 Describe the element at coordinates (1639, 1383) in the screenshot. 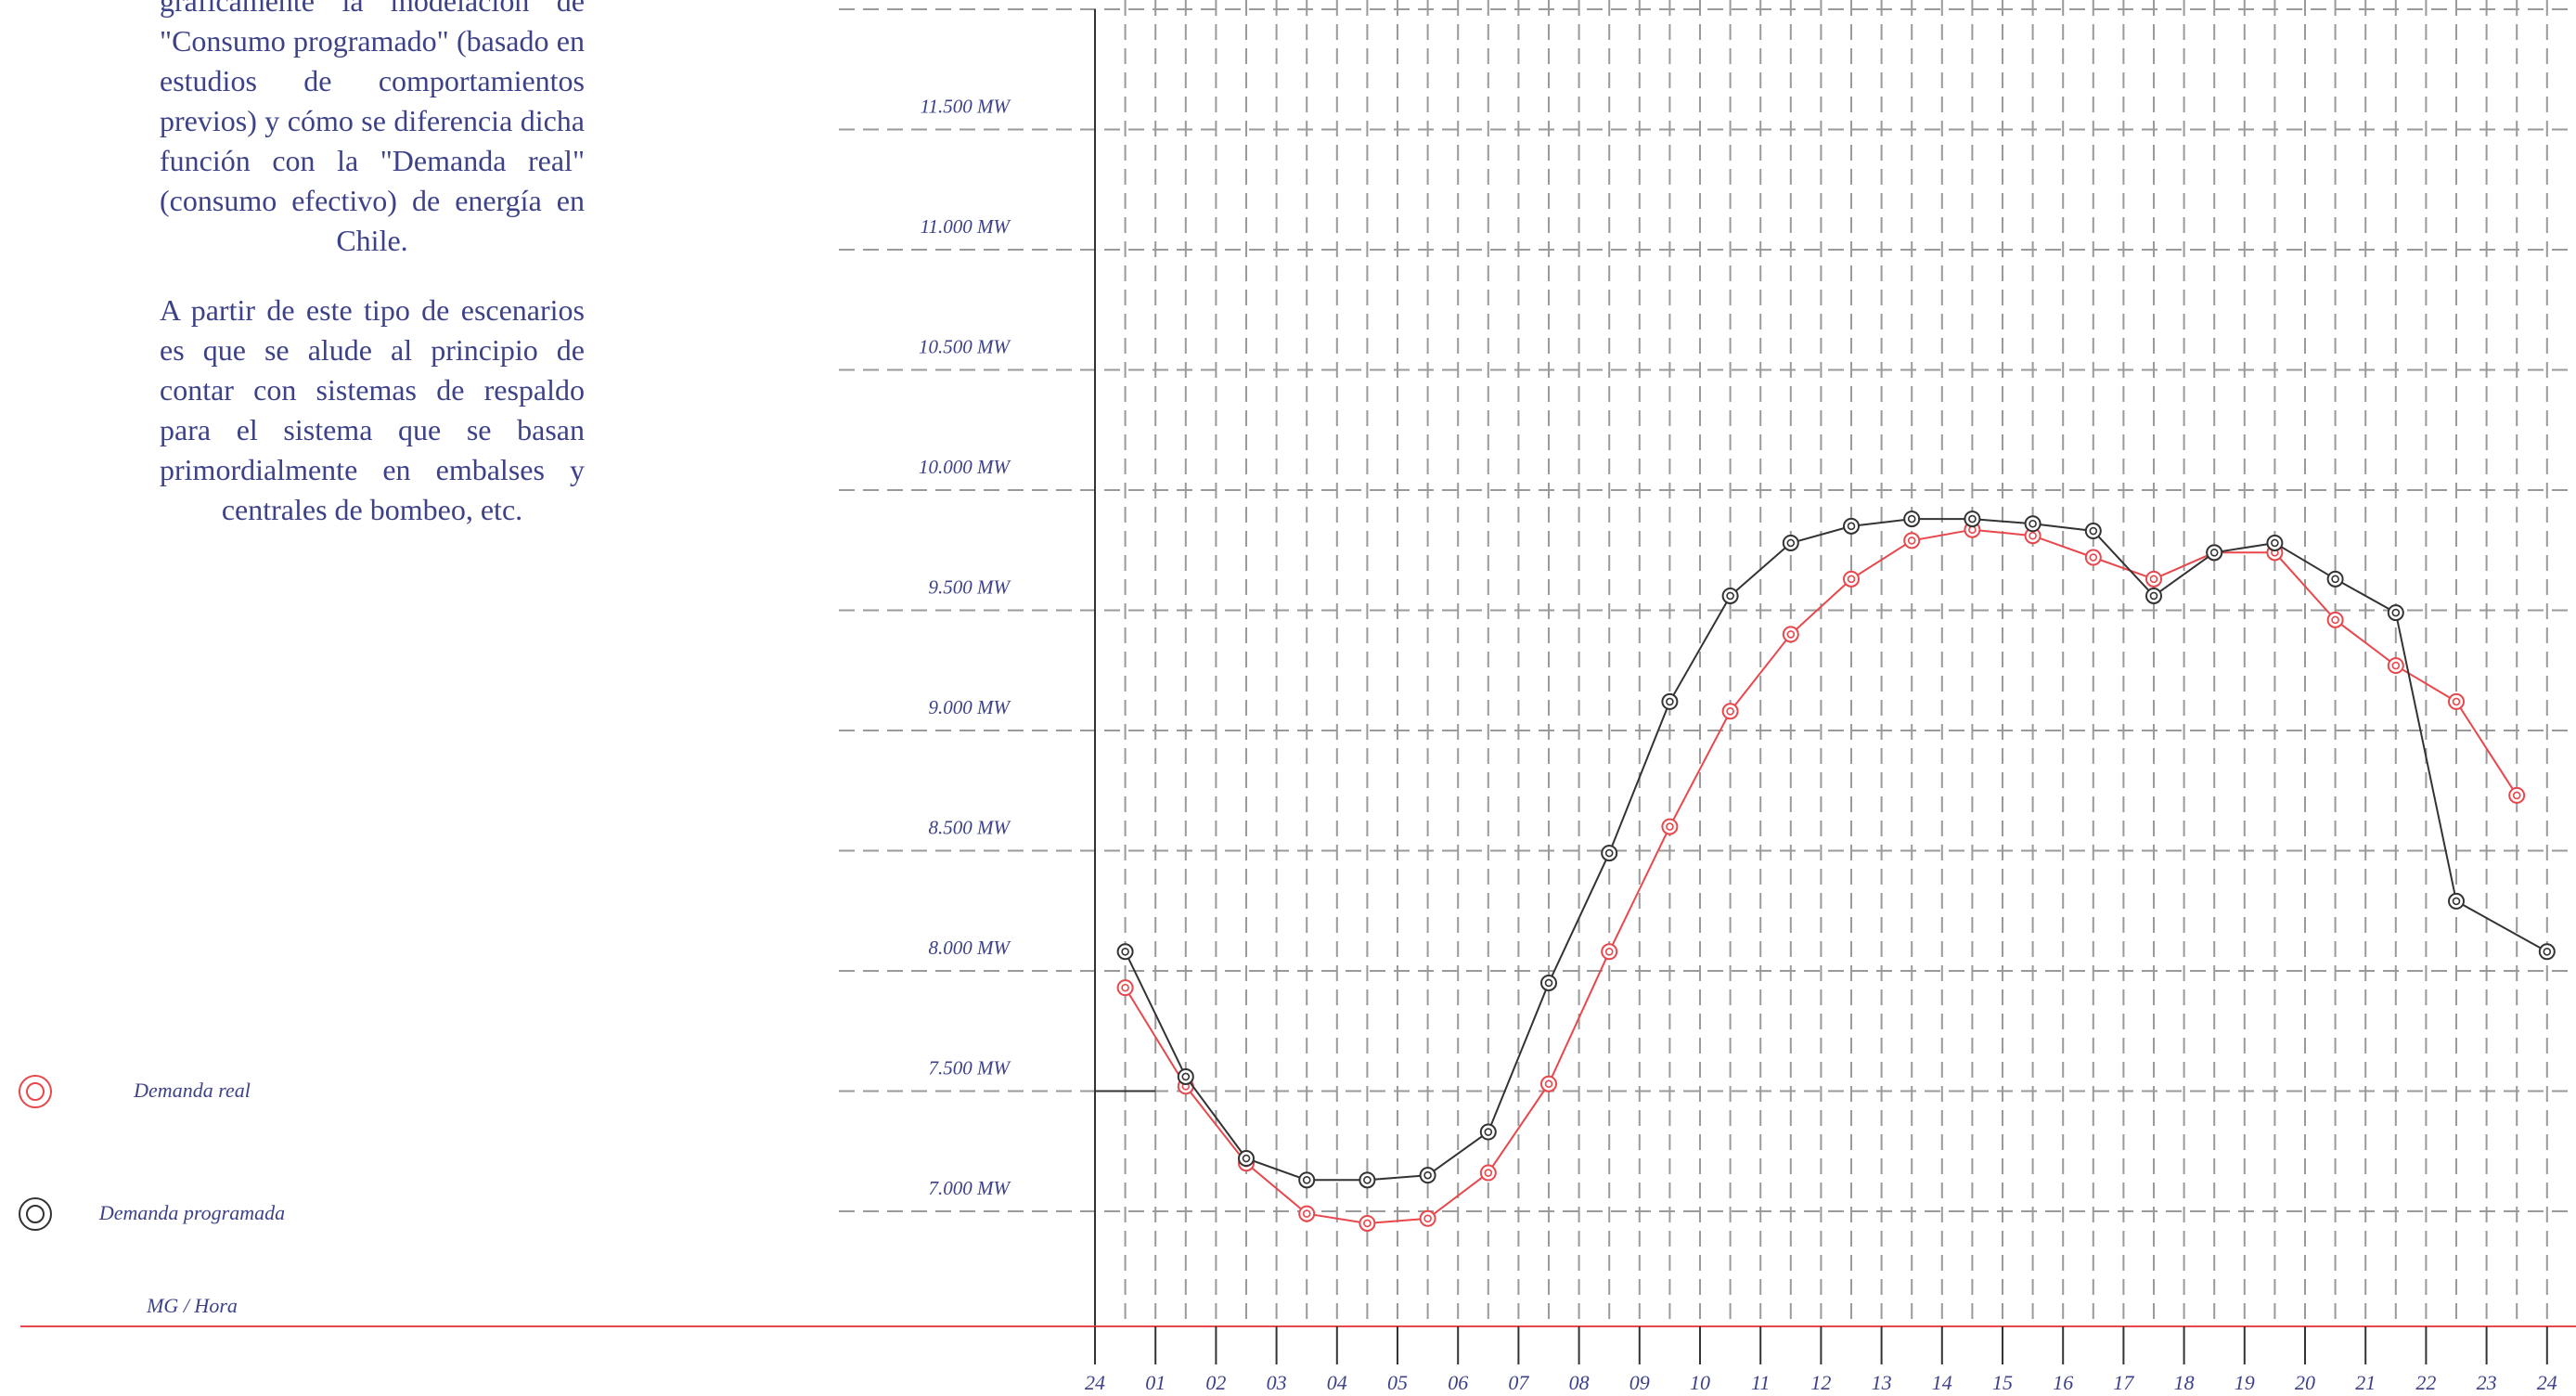

I see `x-tick-label: 09` at that location.